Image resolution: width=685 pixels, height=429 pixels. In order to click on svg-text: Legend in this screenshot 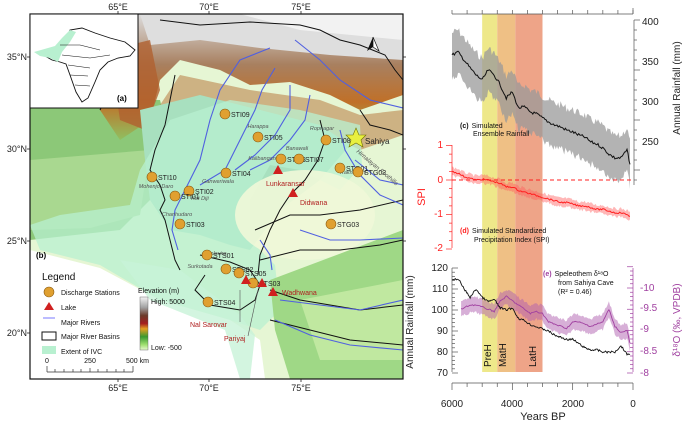, I will do `click(58, 277)`.